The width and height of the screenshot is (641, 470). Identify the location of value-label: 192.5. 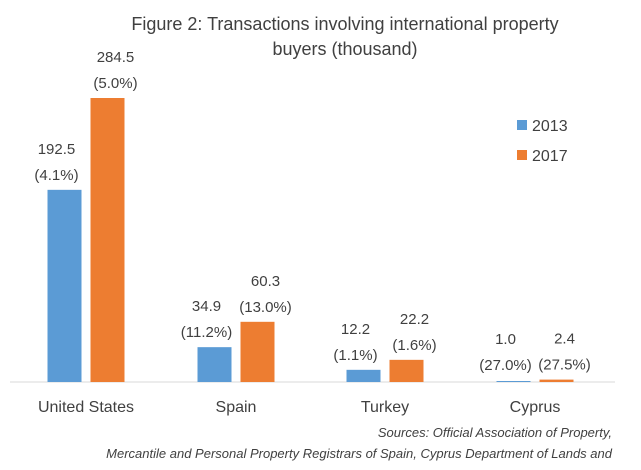
(57, 149).